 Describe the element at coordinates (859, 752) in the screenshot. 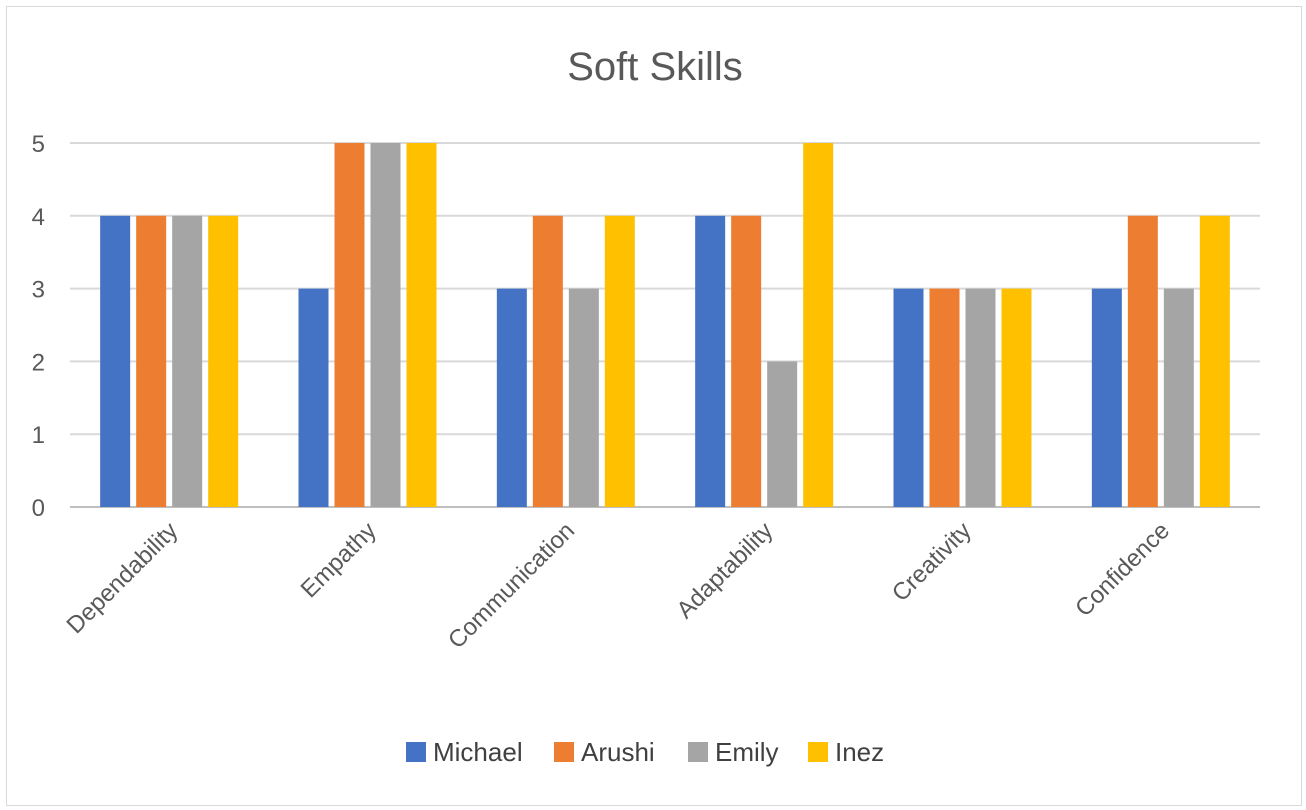

I see `legend-label: Inez` at that location.